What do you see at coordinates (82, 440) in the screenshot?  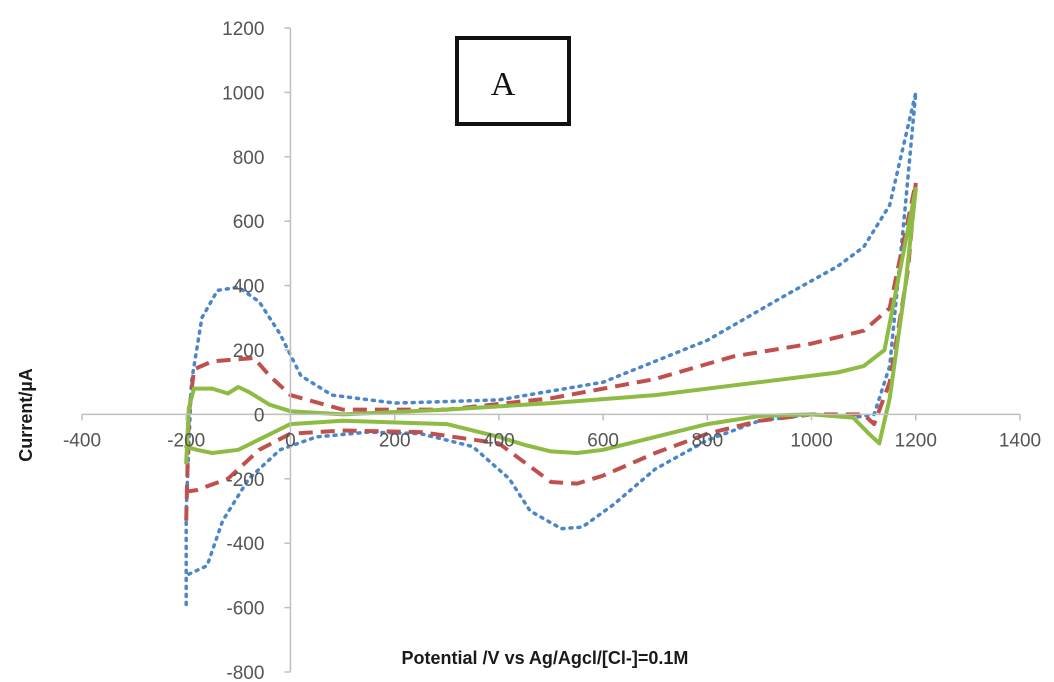 I see `x-tick-label: -400` at bounding box center [82, 440].